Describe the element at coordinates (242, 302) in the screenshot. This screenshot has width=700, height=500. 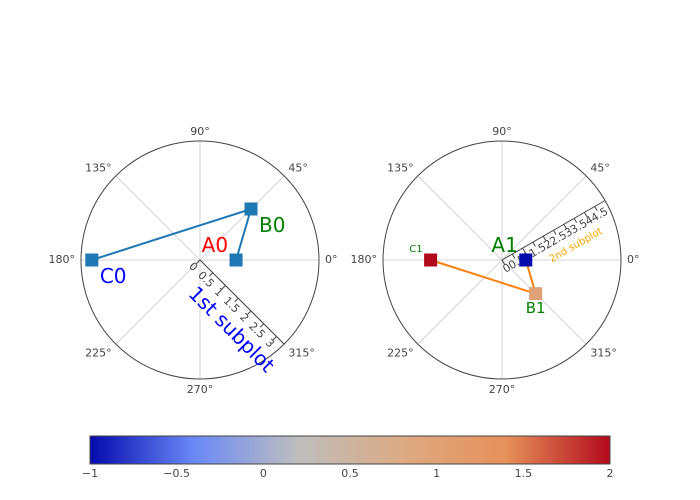
I see `radial-axis-line` at that location.